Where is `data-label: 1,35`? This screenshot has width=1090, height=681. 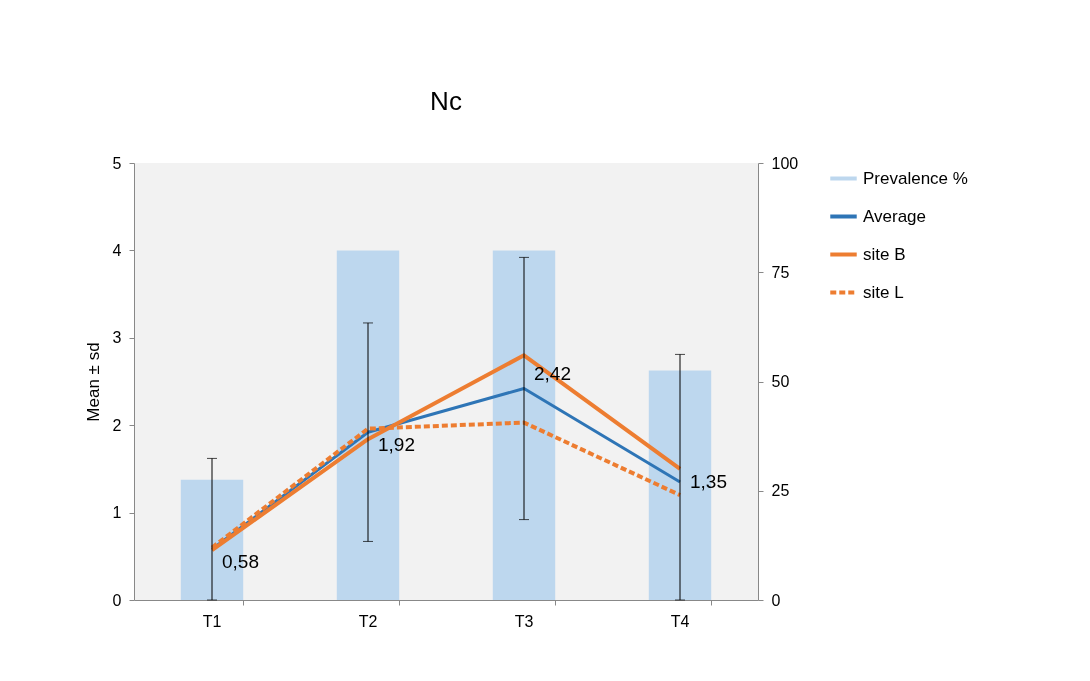 data-label: 1,35 is located at coordinates (708, 482).